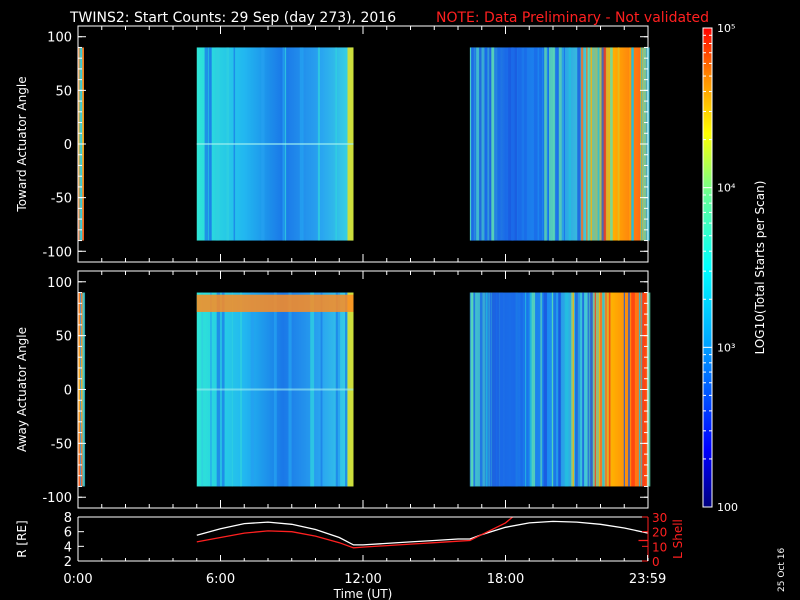 This screenshot has height=600, width=800. What do you see at coordinates (726, 28) in the screenshot?
I see `colorbar-tick-label: 10⁵` at bounding box center [726, 28].